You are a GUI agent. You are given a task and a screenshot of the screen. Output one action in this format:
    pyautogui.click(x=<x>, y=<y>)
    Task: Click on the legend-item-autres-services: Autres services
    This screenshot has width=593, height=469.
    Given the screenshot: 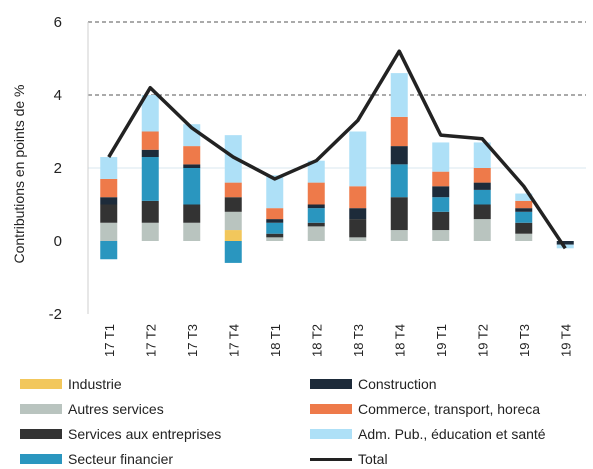 What is the action you would take?
    pyautogui.click(x=92, y=409)
    